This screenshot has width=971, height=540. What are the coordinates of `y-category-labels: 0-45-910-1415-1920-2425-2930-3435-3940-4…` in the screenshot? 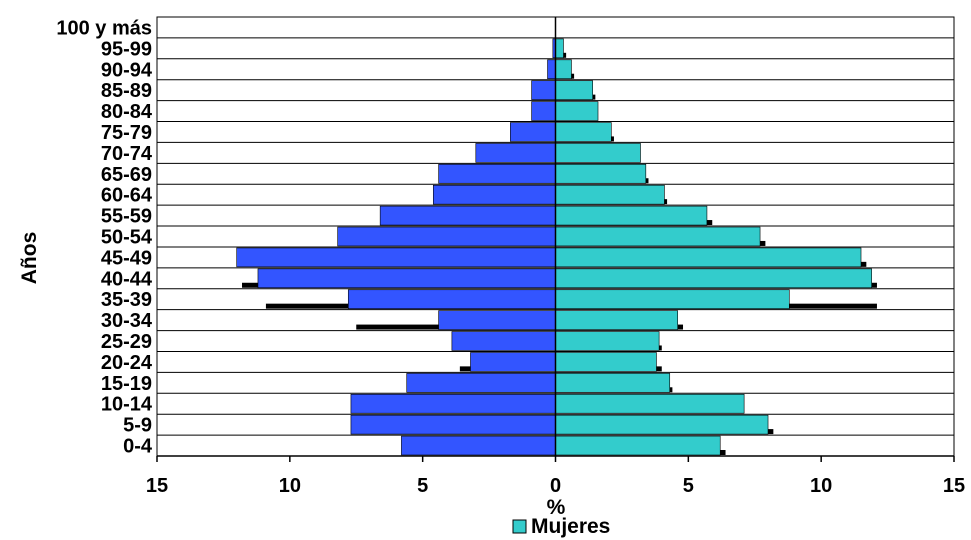 It's located at (104, 237).